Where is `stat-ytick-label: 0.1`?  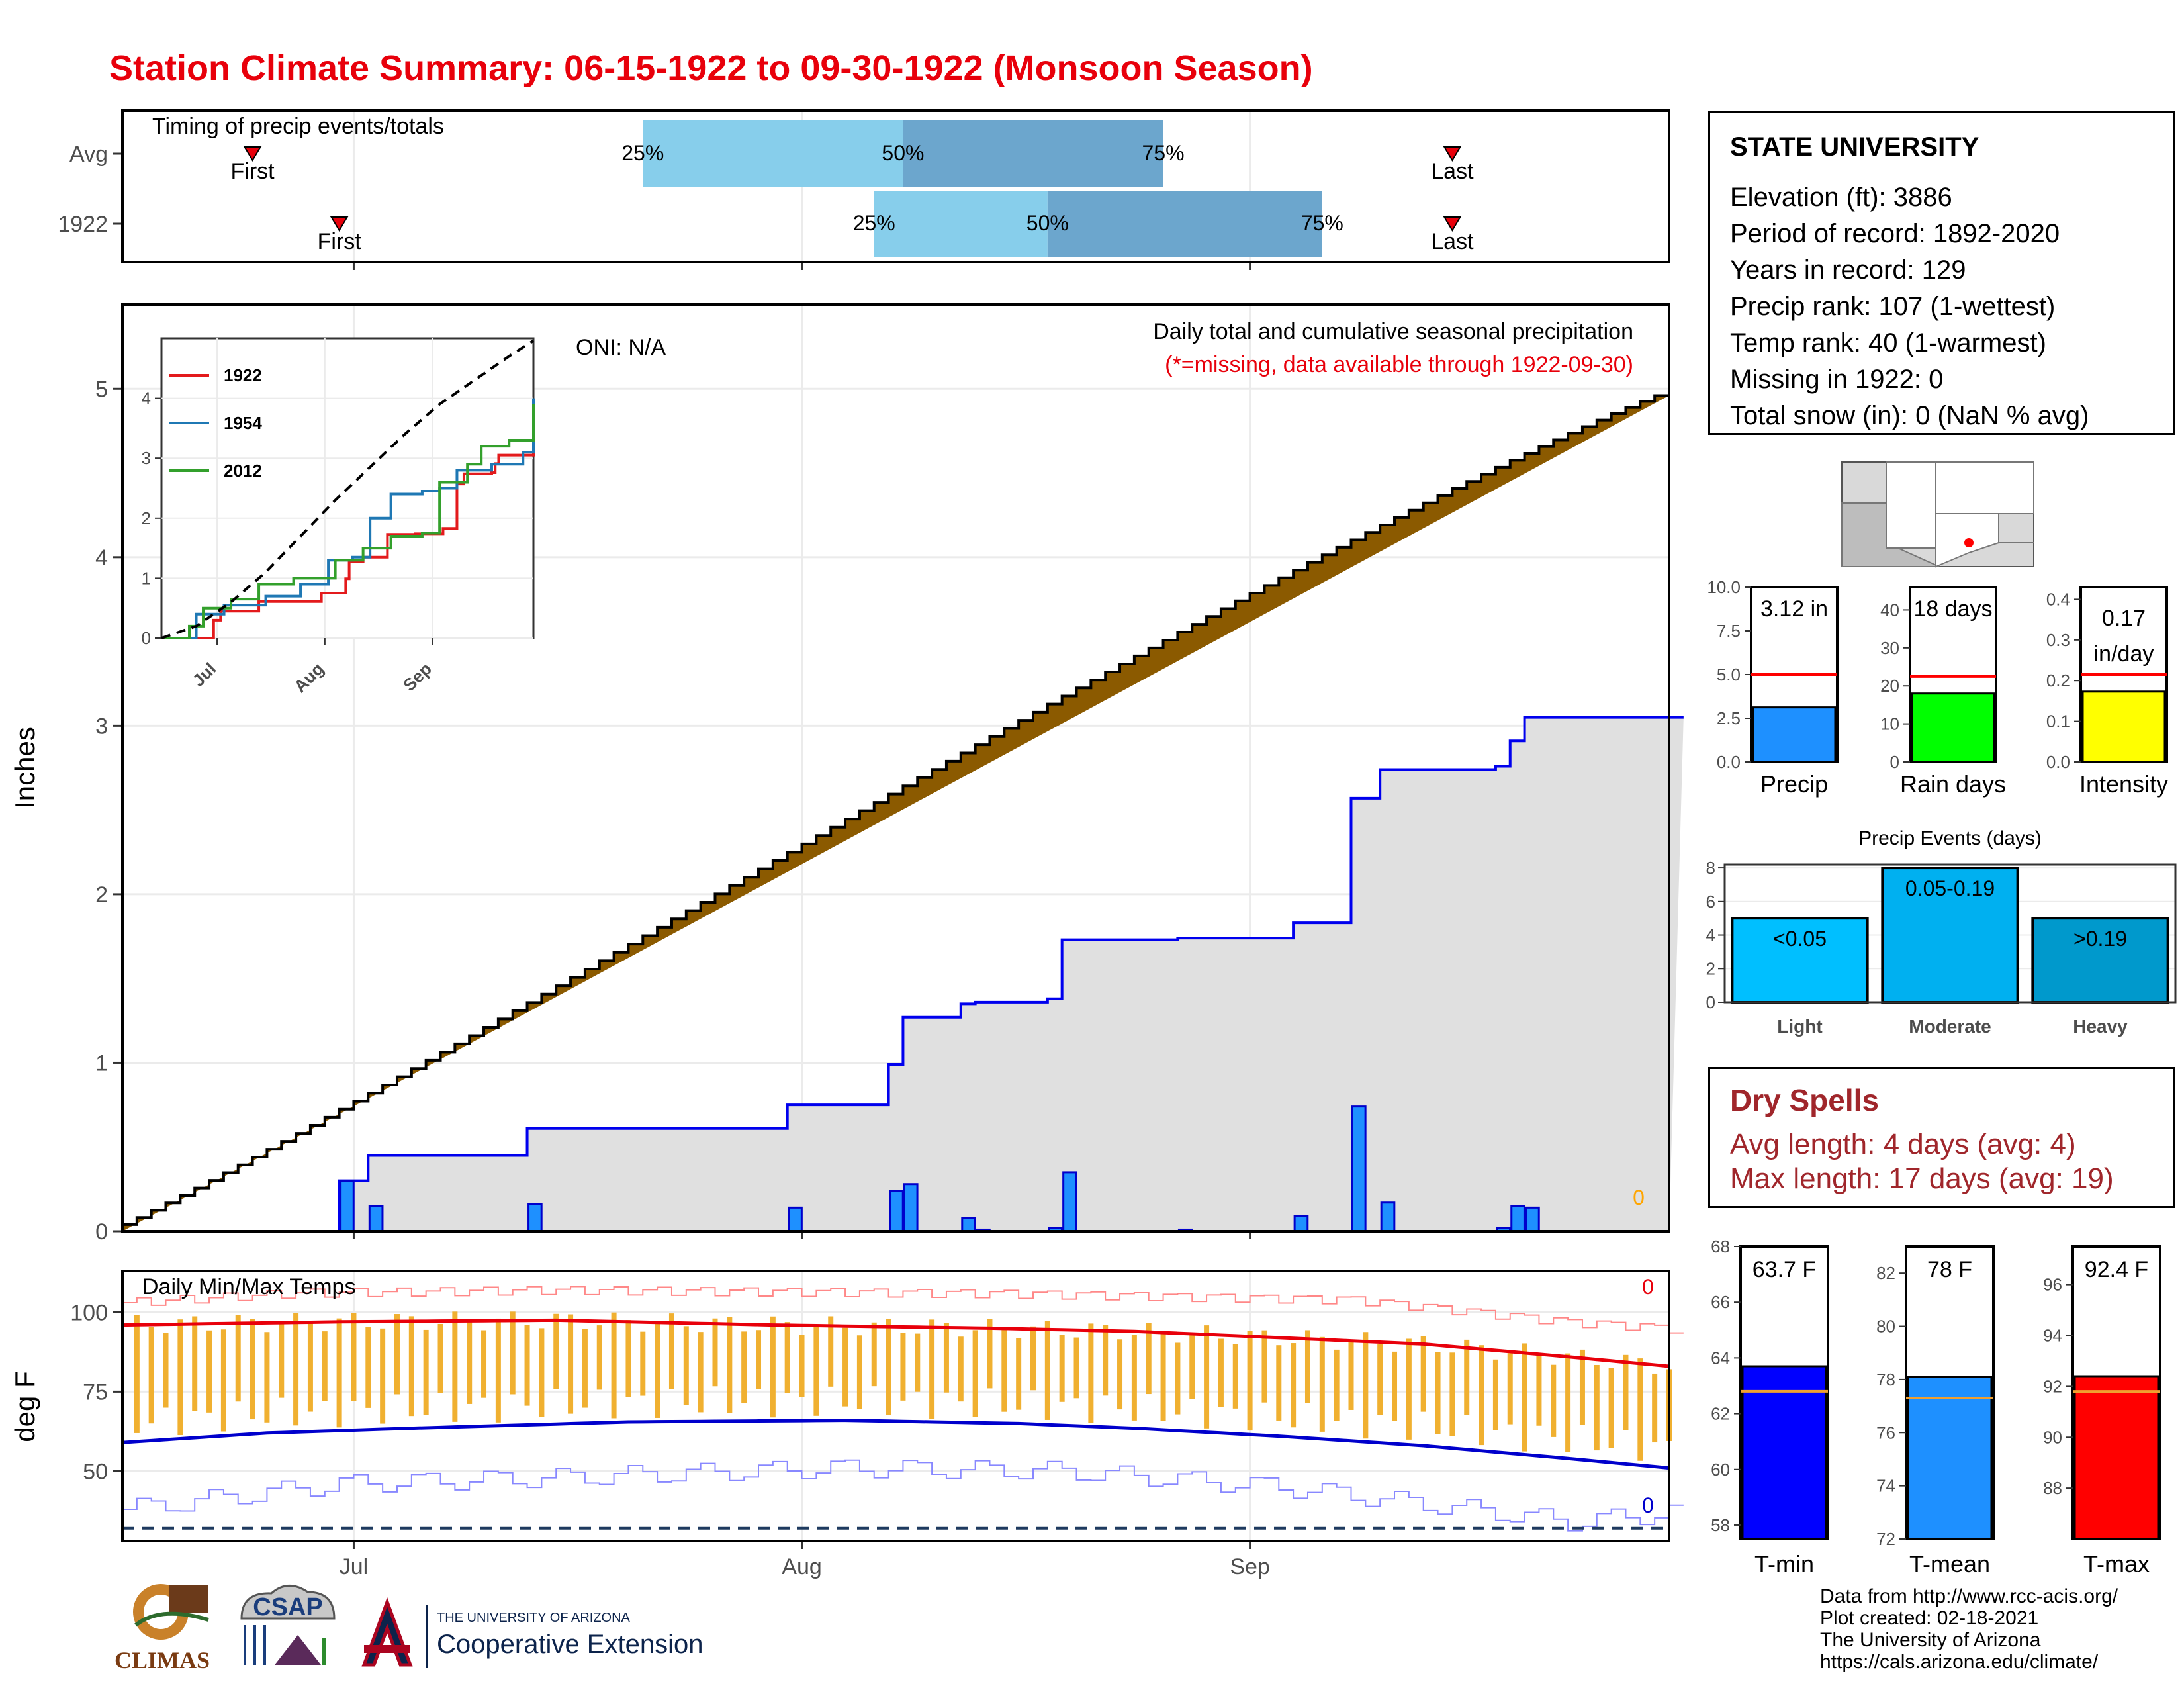 stat-ytick-label: 0.1 is located at coordinates (2058, 721).